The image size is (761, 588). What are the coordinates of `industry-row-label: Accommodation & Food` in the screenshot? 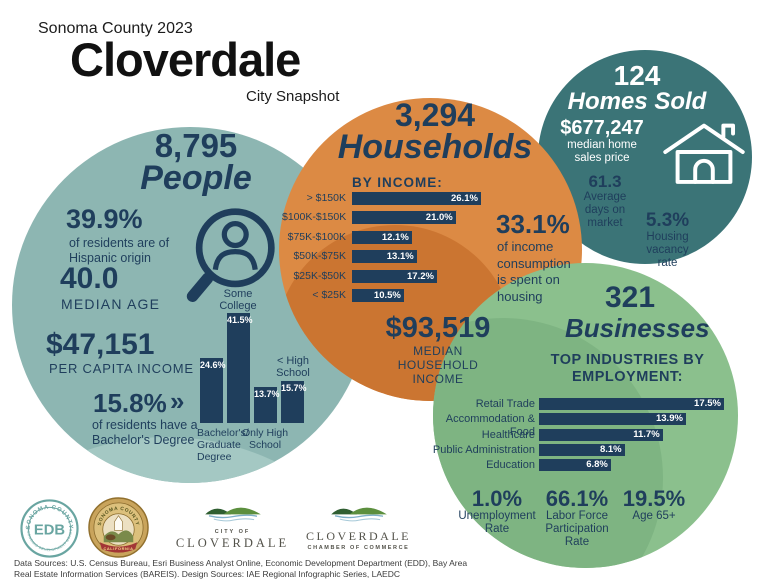 It's located at (490, 425).